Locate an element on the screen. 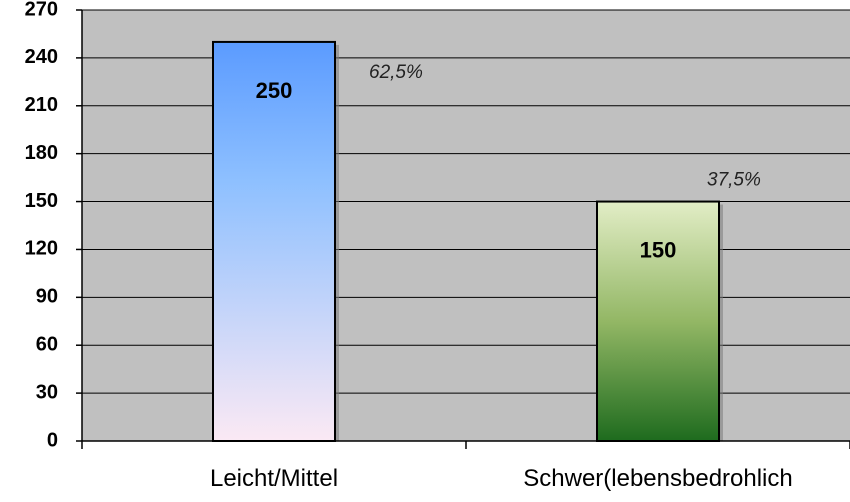 The width and height of the screenshot is (850, 502). y-tick-label: 90 is located at coordinates (47, 297).